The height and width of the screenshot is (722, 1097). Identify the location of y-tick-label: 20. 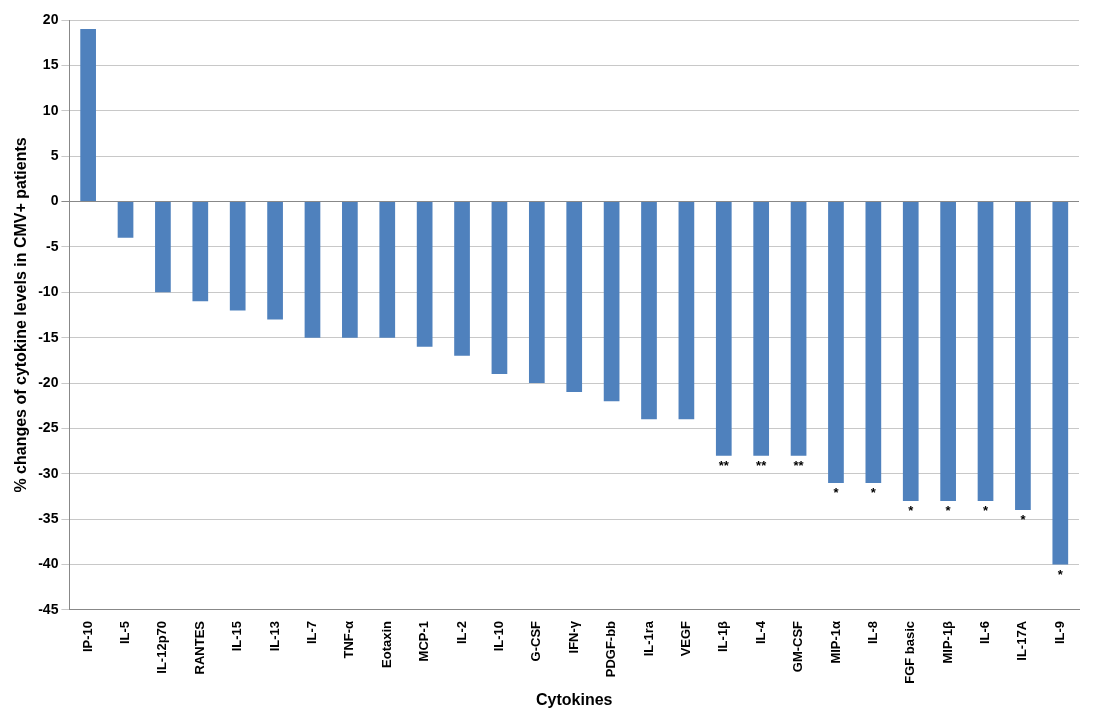
(50, 18).